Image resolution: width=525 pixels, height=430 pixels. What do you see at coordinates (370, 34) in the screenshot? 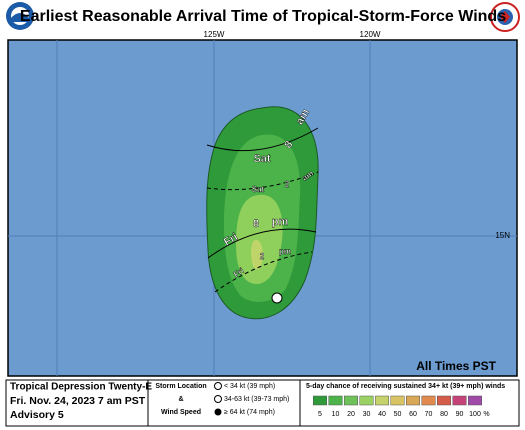
I see `lon-label: 120W` at bounding box center [370, 34].